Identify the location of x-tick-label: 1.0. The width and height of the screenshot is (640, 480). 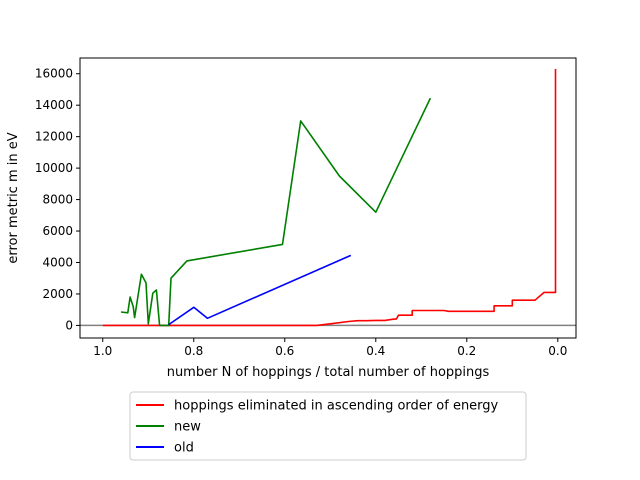
(102, 351).